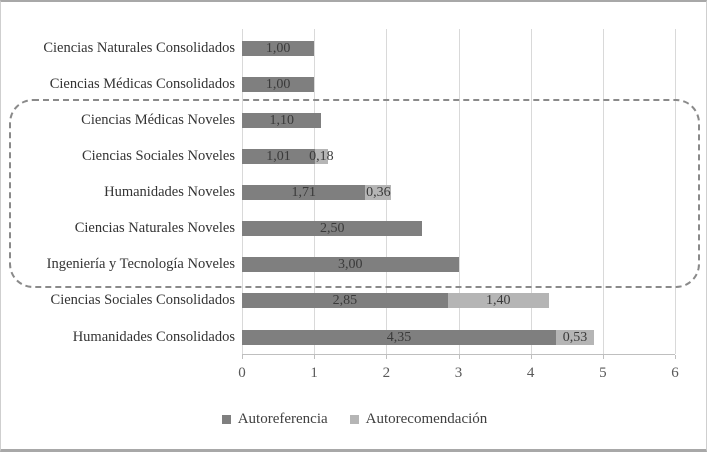  I want to click on bar-value-autoreferencia: 2,50, so click(332, 229).